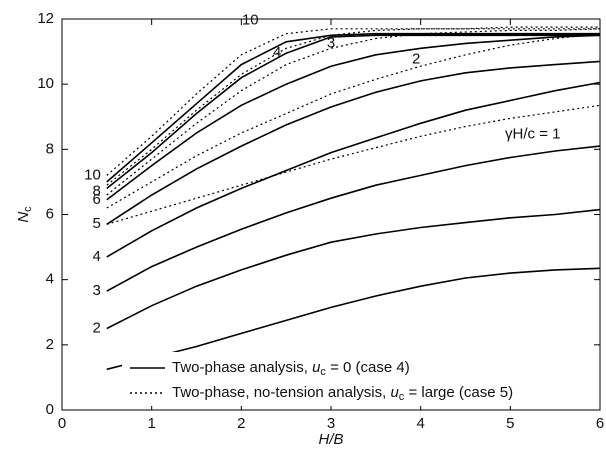 The image size is (606, 458). What do you see at coordinates (151, 423) in the screenshot?
I see `x-tick-label: 1` at bounding box center [151, 423].